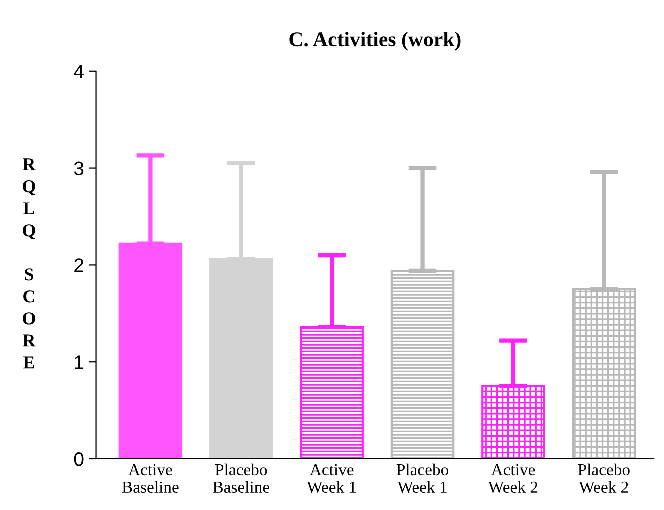  What do you see at coordinates (79, 71) in the screenshot?
I see `y-tick-label: 4` at bounding box center [79, 71].